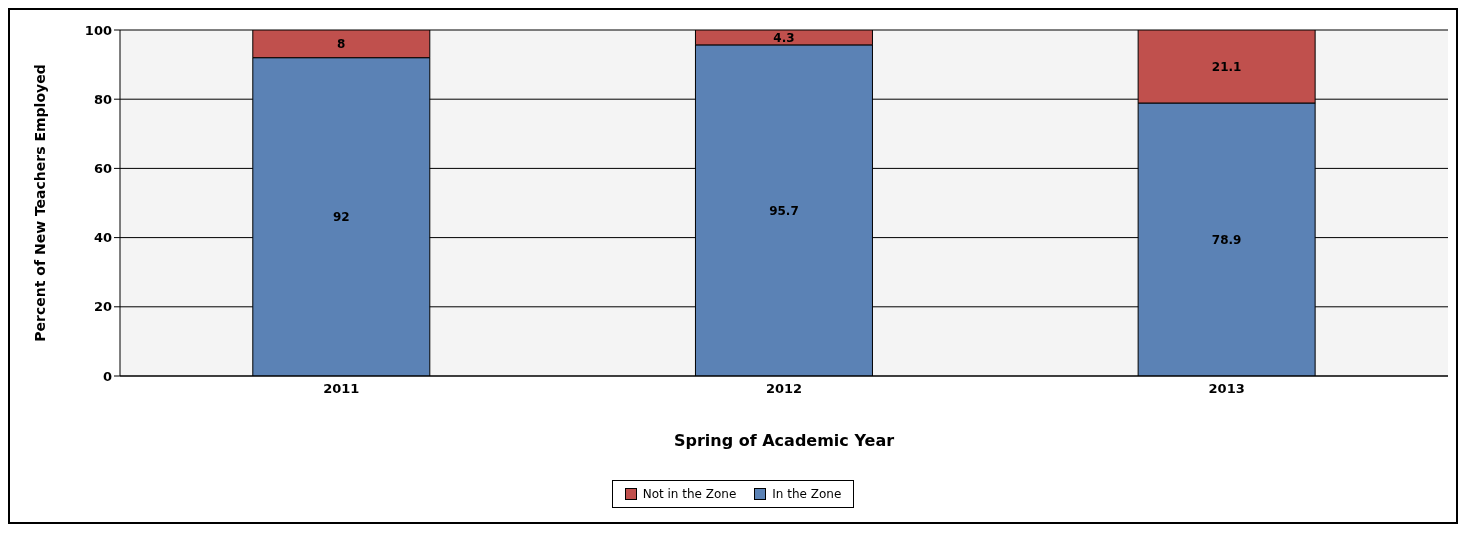  I want to click on data-label: 4.3, so click(784, 37).